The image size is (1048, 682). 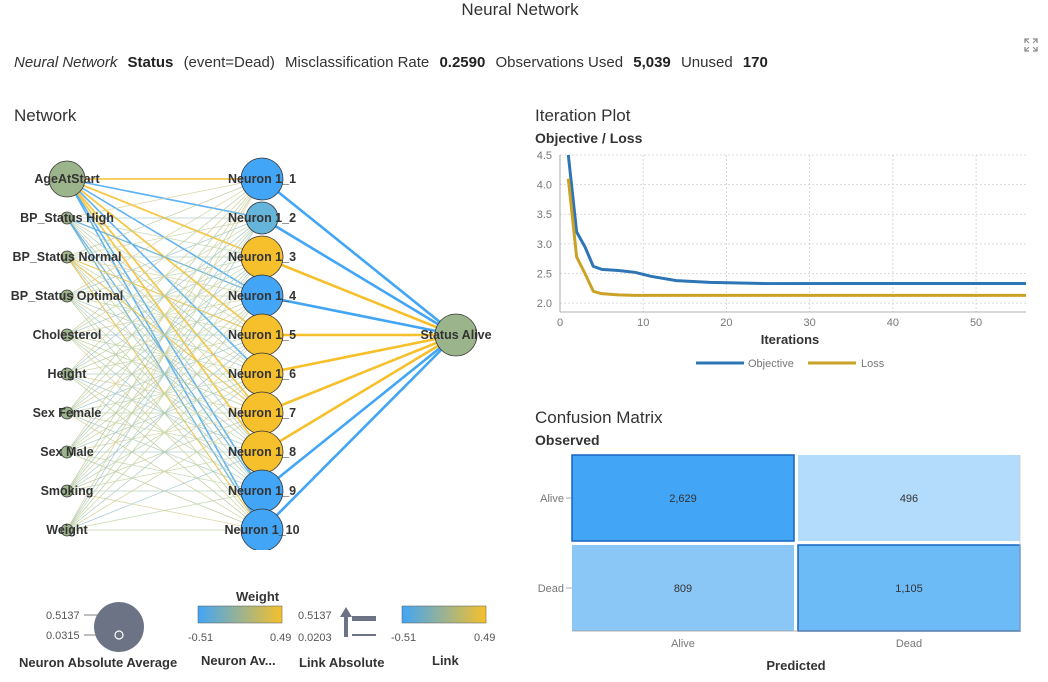 I want to click on link-max: 0.49, so click(x=484, y=638).